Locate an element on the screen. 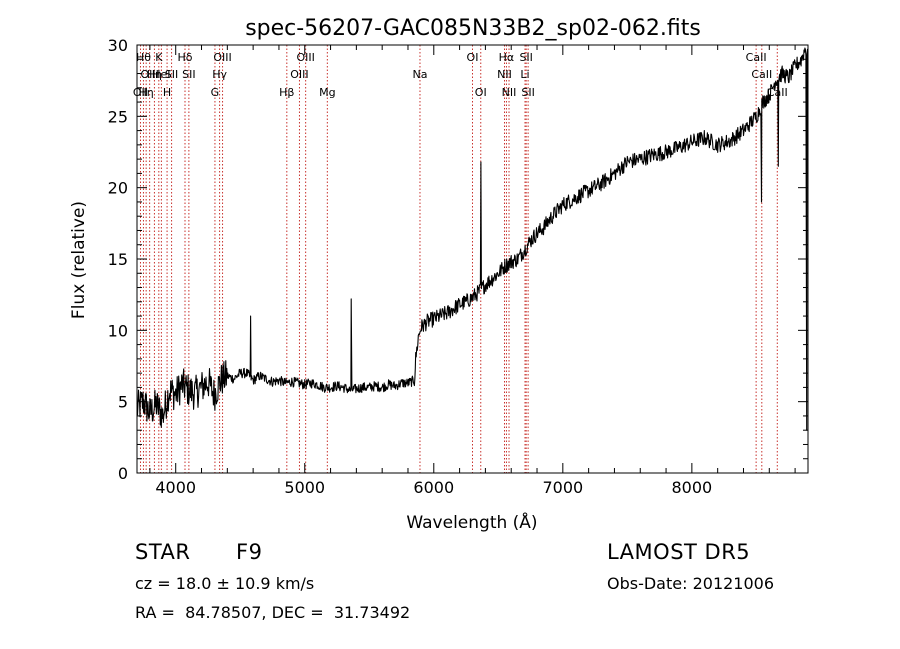  y-tick-label: 25 is located at coordinates (118, 116).